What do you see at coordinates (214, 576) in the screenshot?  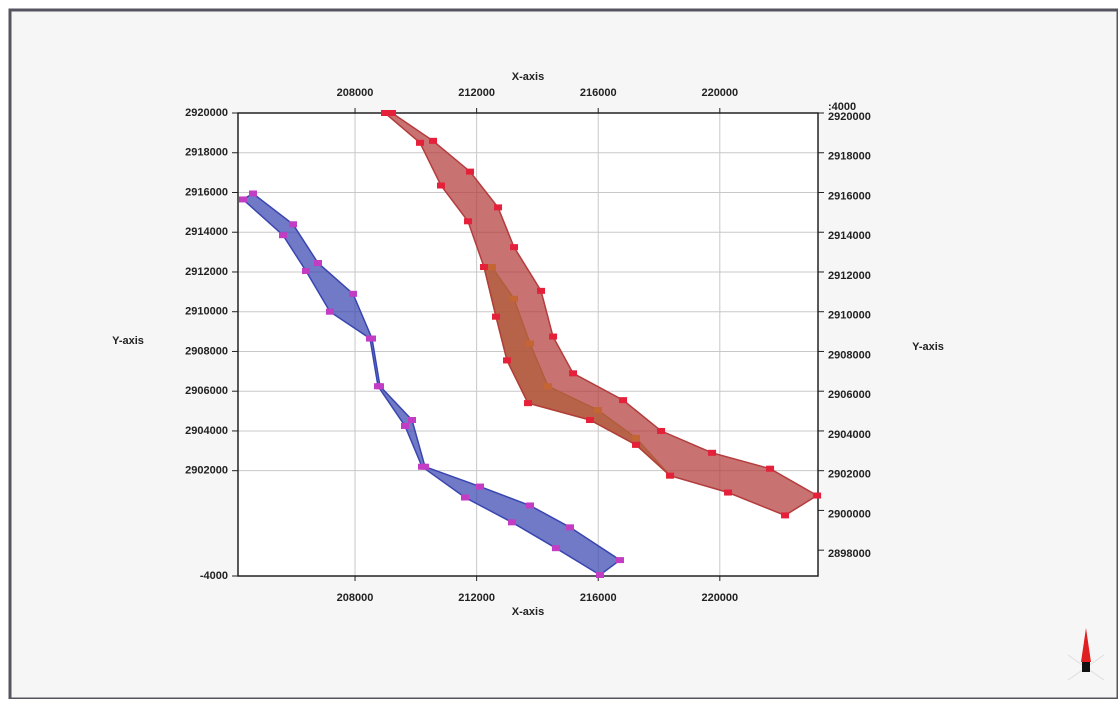 I see `y-tick-label: -4000` at bounding box center [214, 576].